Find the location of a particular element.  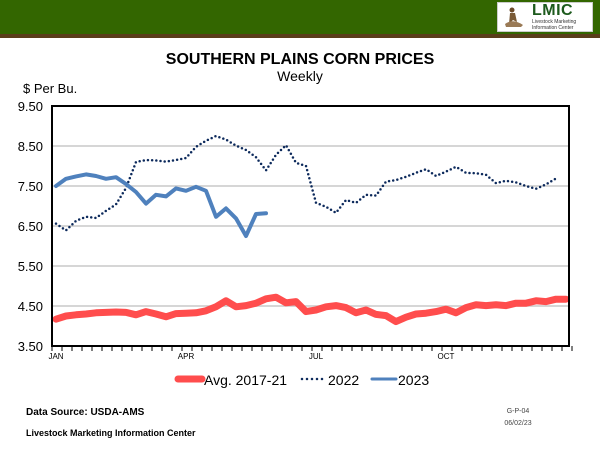

chart-subtitle: Weekly is located at coordinates (300, 76).